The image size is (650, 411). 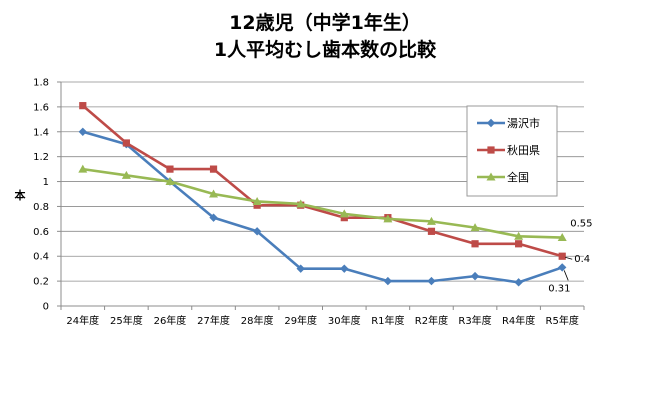 What do you see at coordinates (474, 320) in the screenshot?
I see `x-tick-label: R3年度` at bounding box center [474, 320].